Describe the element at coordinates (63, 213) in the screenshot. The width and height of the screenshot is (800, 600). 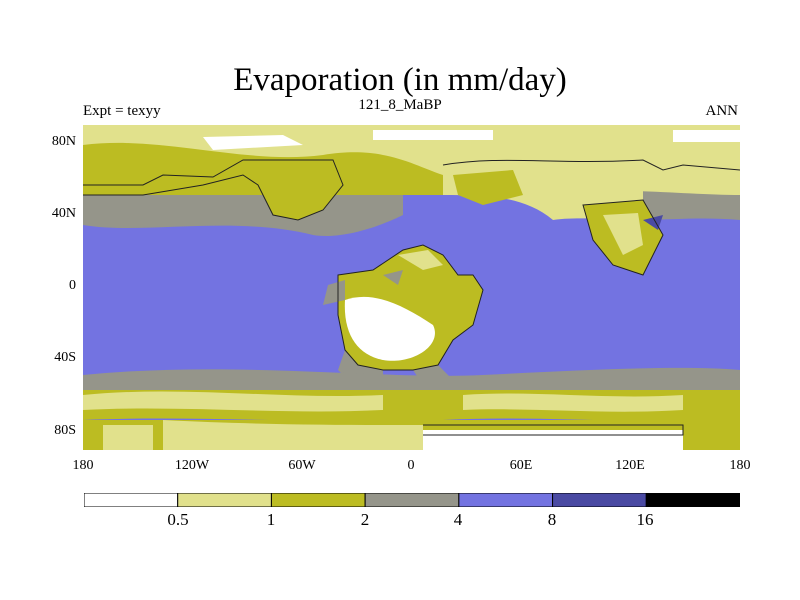
I see `lat-tick-40n: 40N` at that location.